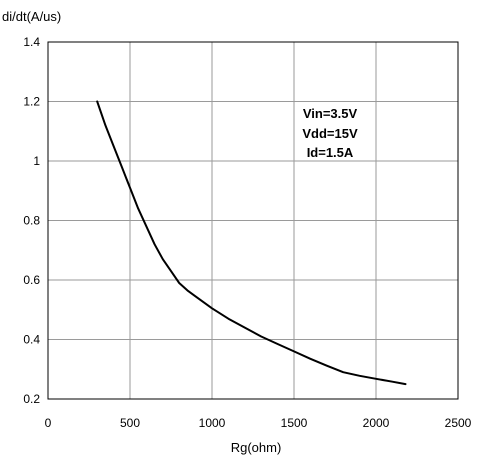  What do you see at coordinates (31, 340) in the screenshot?
I see `y-tick-label: 0.4` at bounding box center [31, 340].